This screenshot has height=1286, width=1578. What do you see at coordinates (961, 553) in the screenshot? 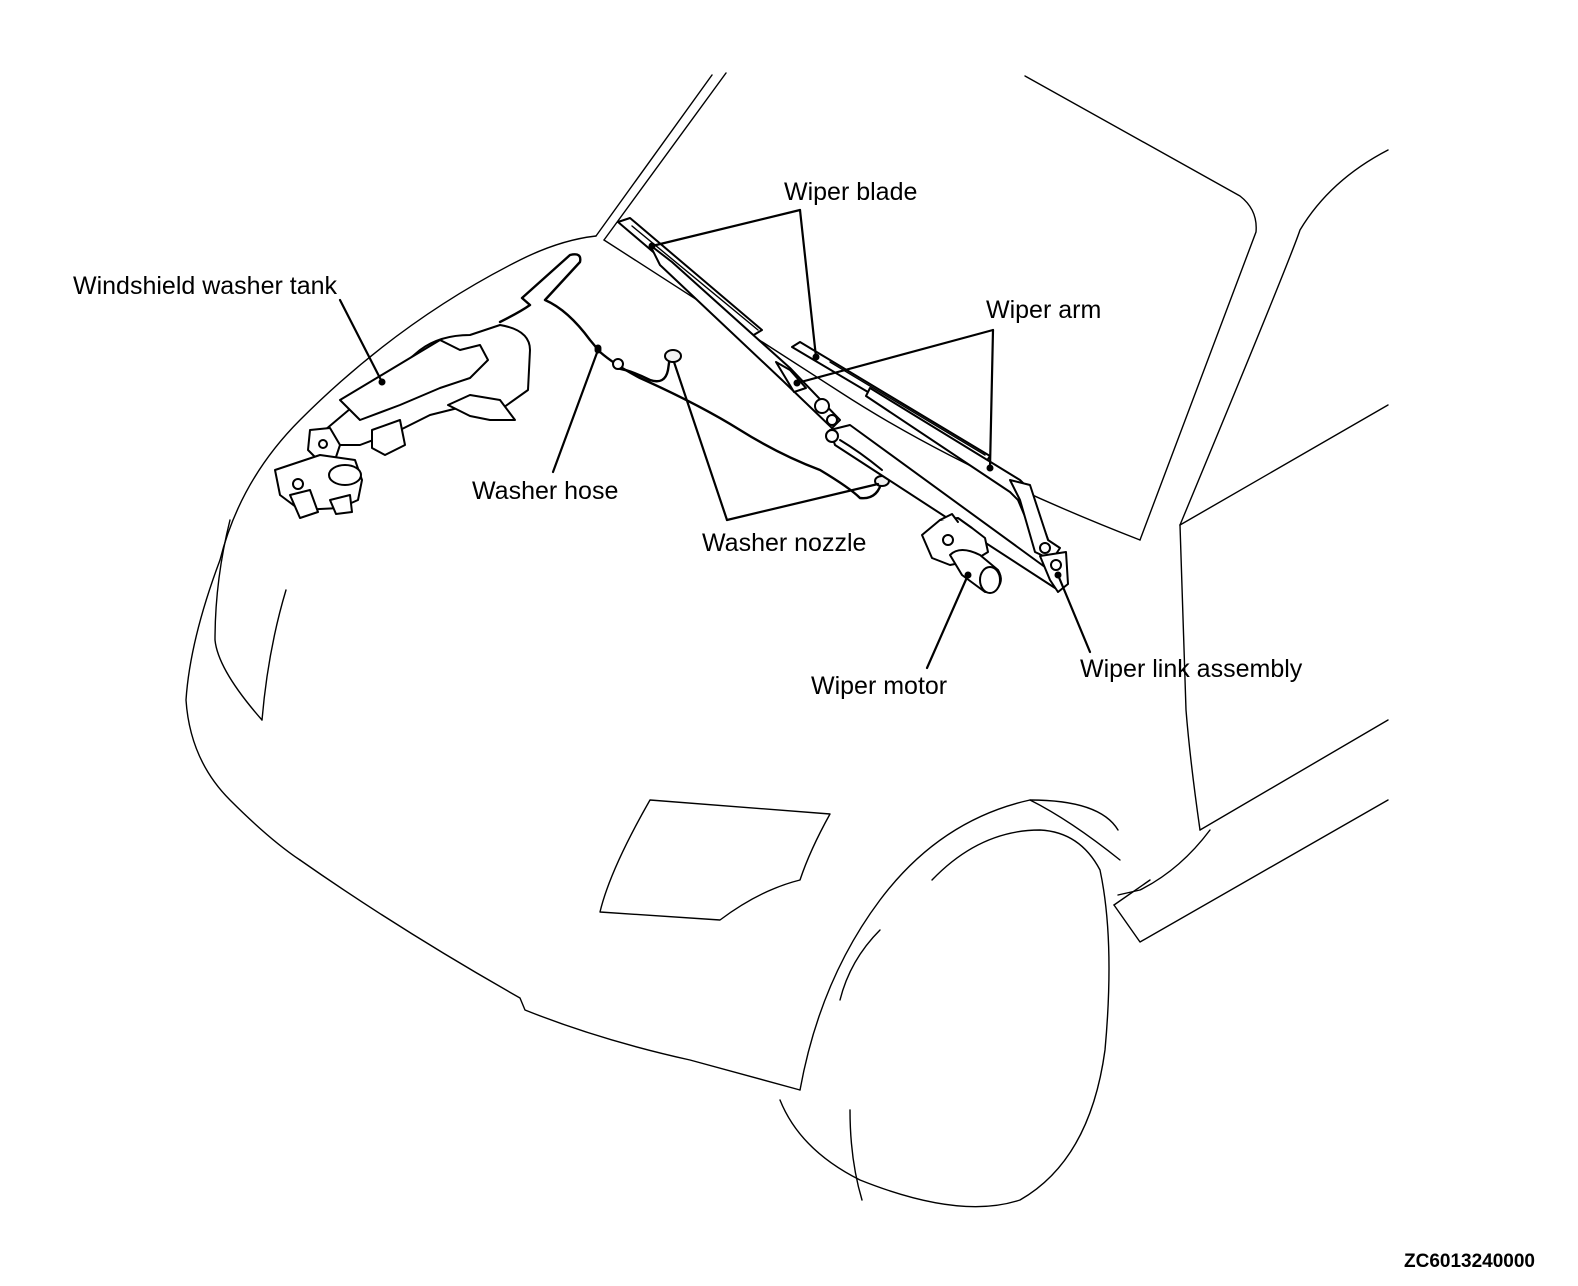
I see `wiper-motor-drawing` at bounding box center [961, 553].